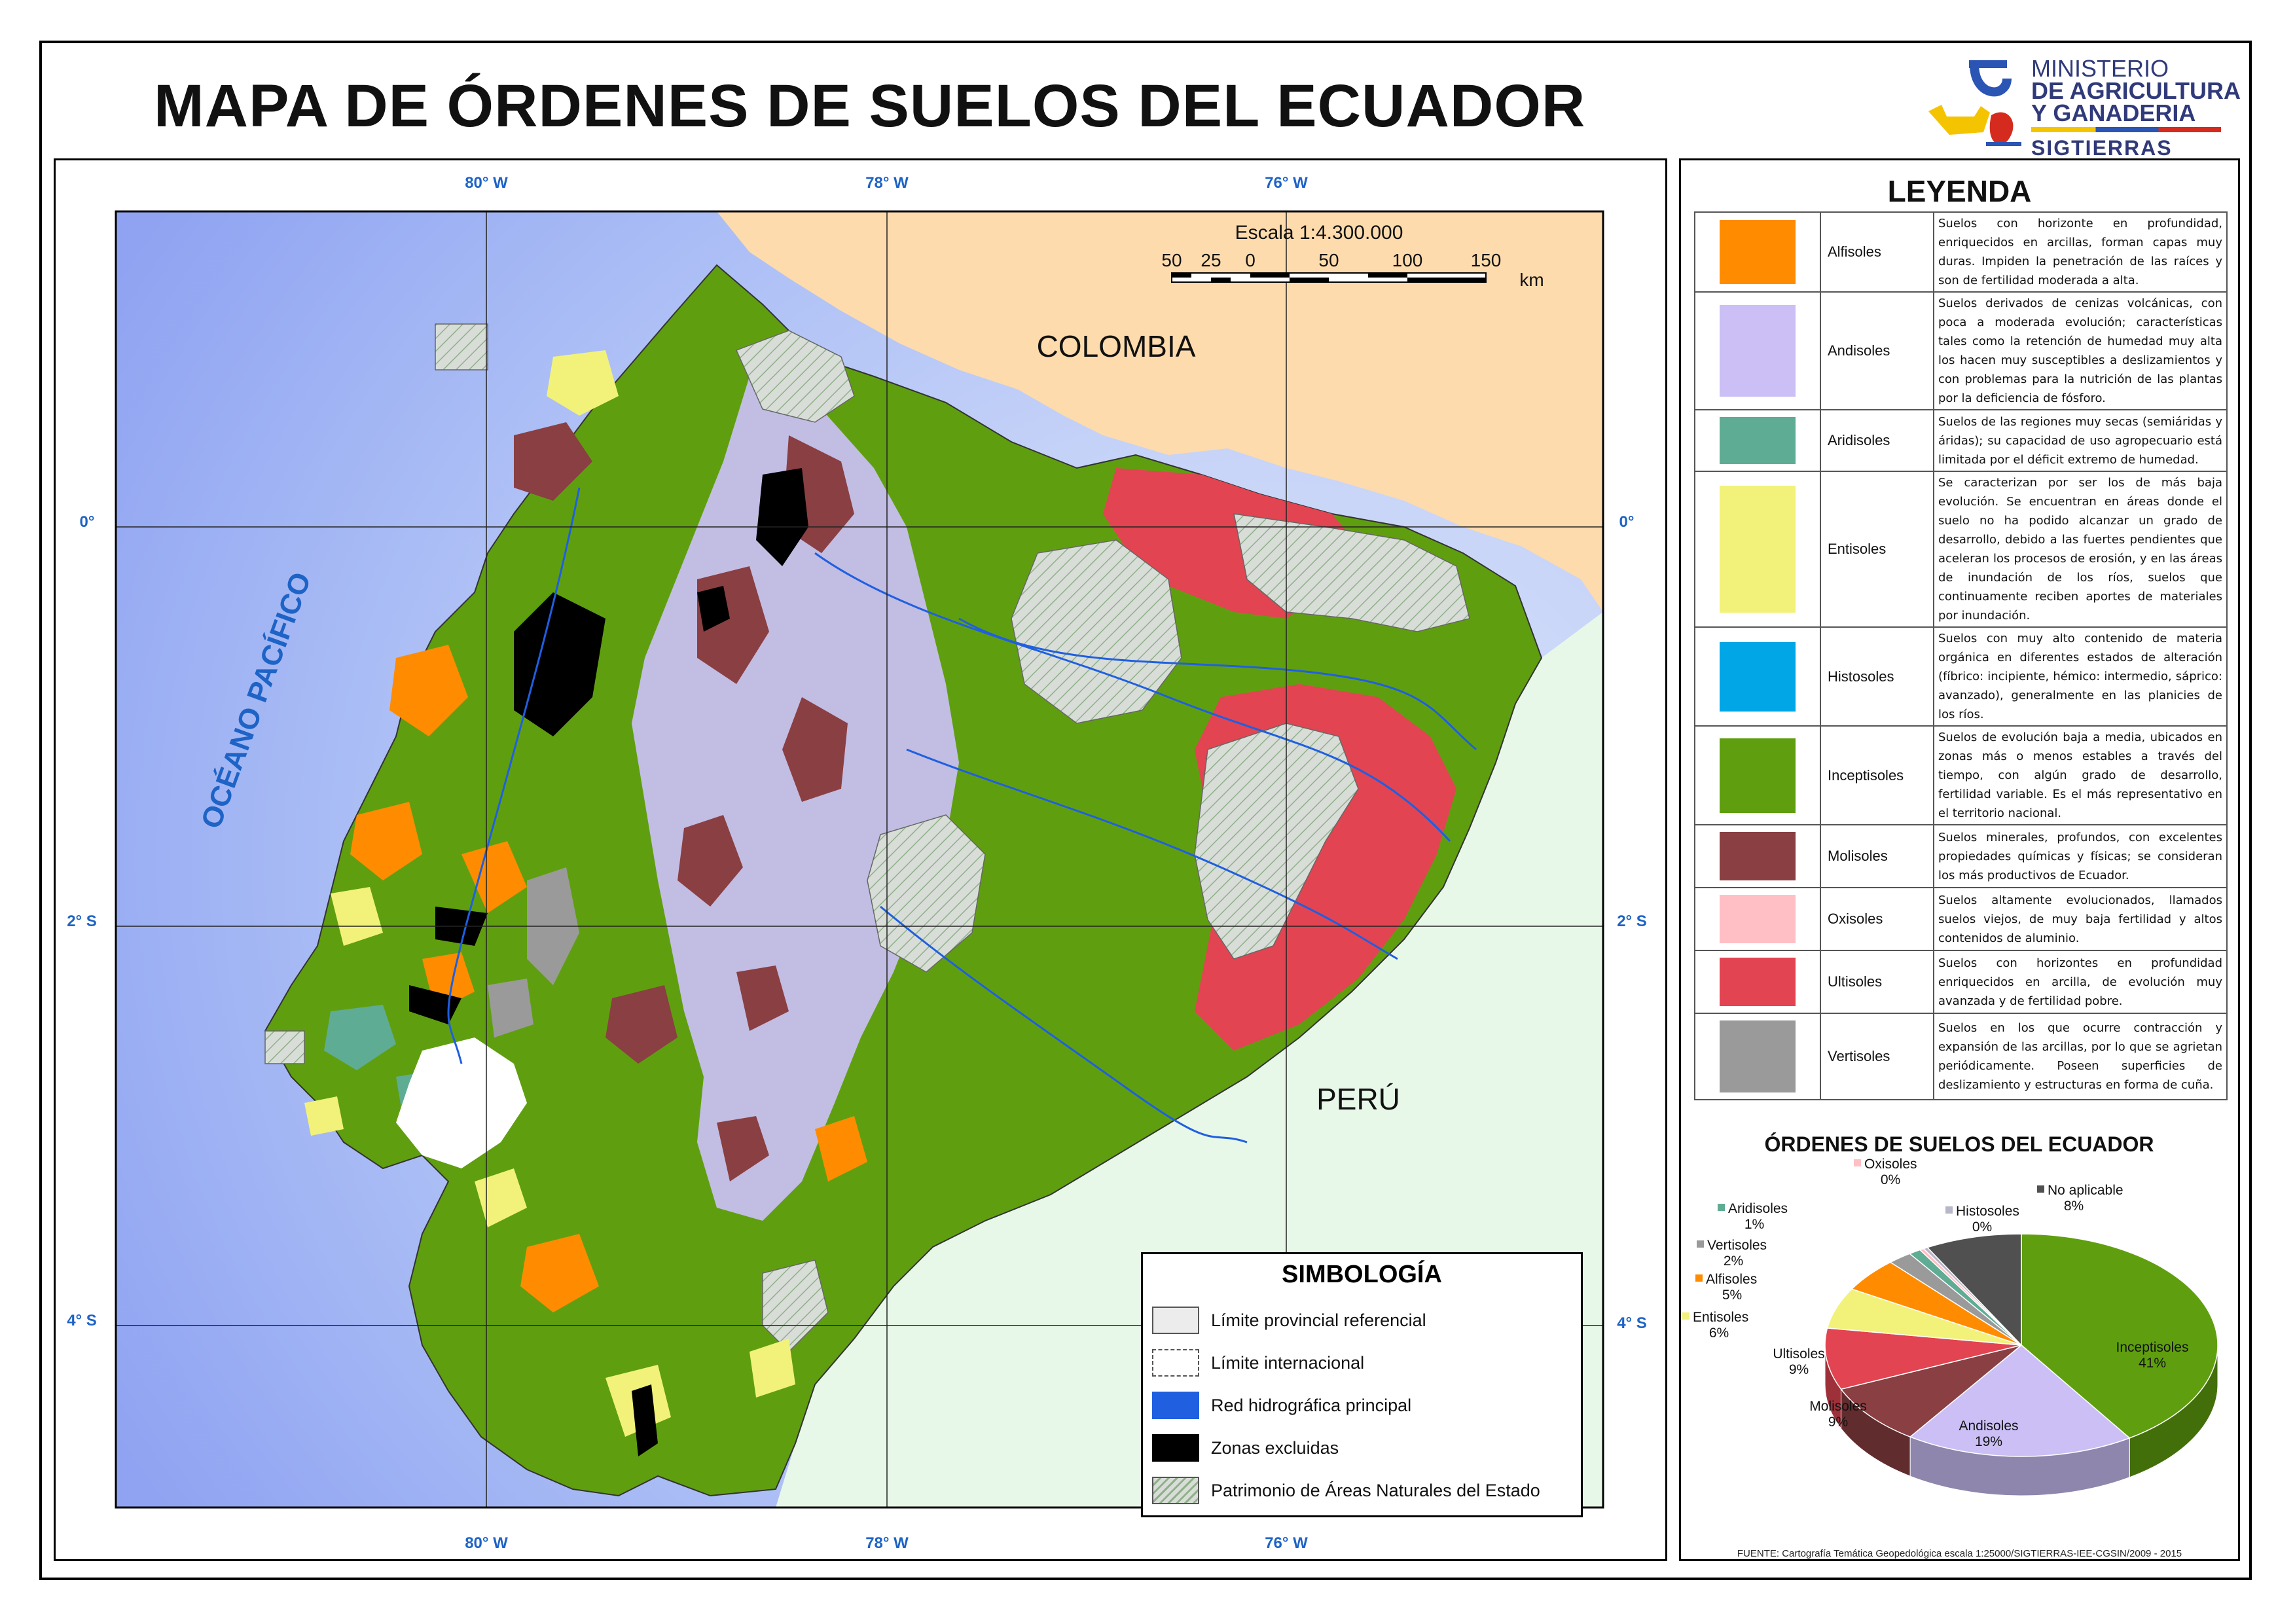 Image resolution: width=2295 pixels, height=1624 pixels. Describe the element at coordinates (1734, 1261) in the screenshot. I see `pie-label-value: 2%` at that location.